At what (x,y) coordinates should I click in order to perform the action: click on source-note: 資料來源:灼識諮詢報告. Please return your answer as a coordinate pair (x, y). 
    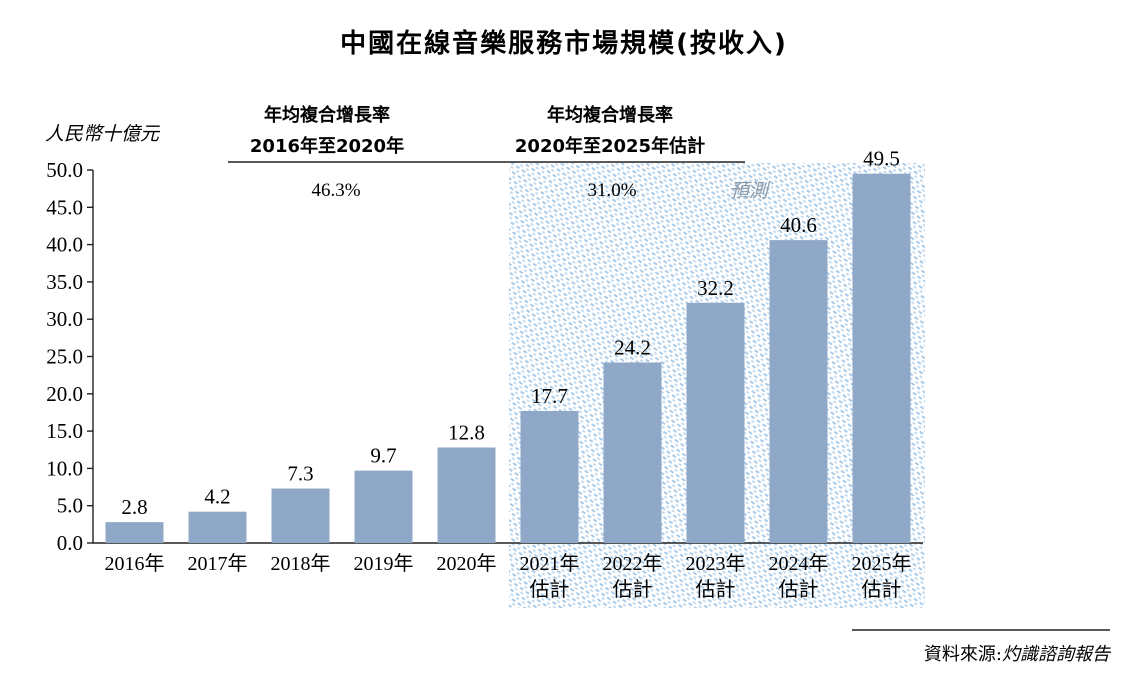
    Looking at the image, I should click on (1018, 654).